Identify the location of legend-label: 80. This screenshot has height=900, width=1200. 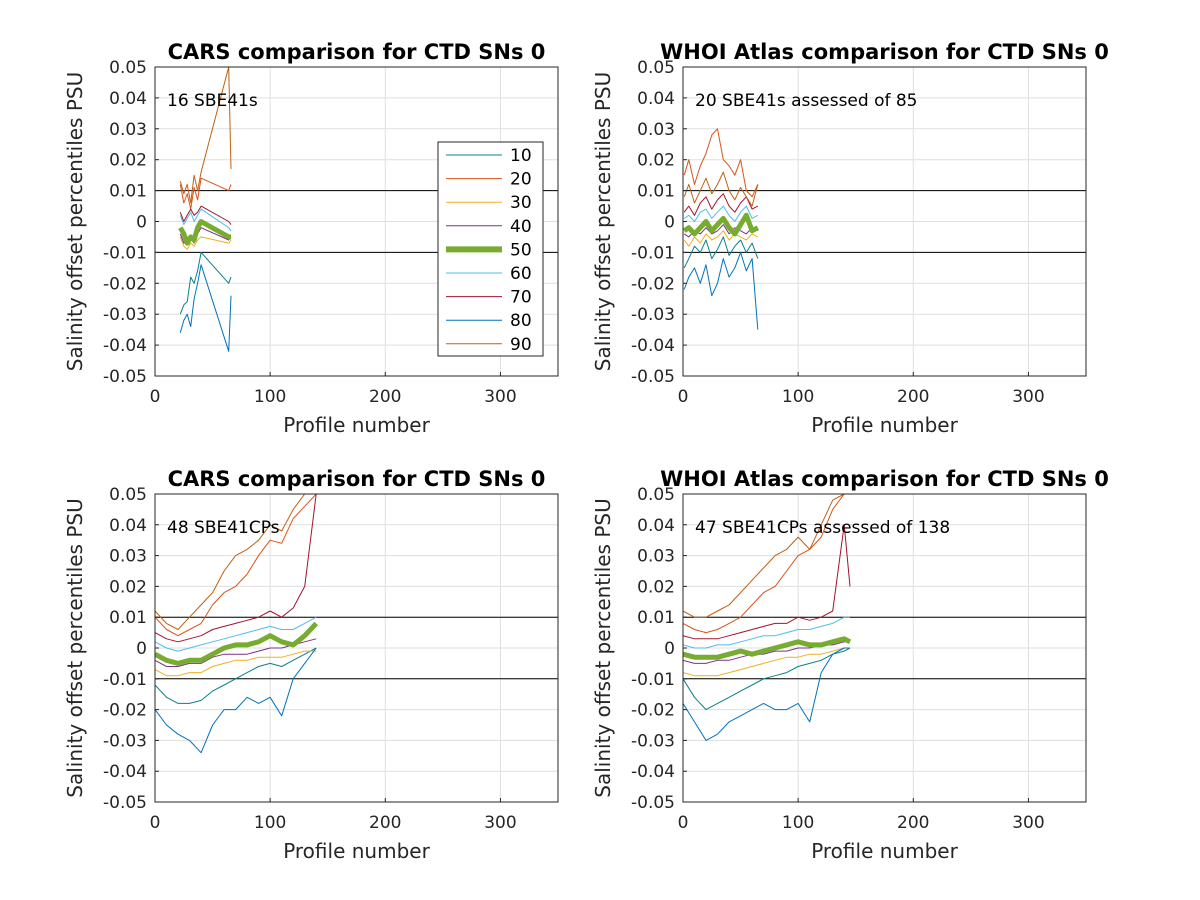
(521, 321).